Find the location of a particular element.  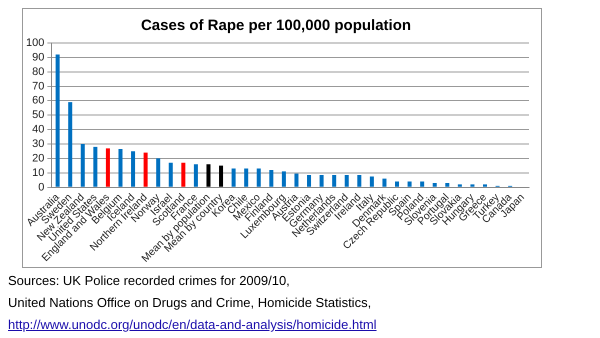

y-tick-label: 90 is located at coordinates (38, 57).